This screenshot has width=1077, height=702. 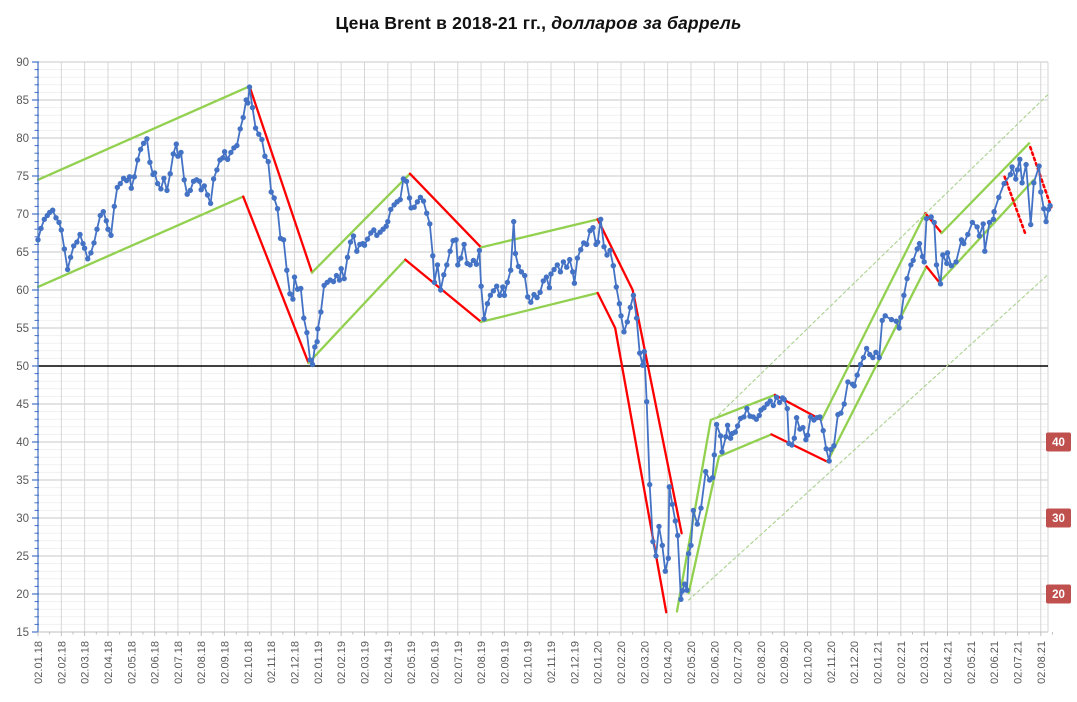 I want to click on svg-text: 02.04.19, so click(x=389, y=662).